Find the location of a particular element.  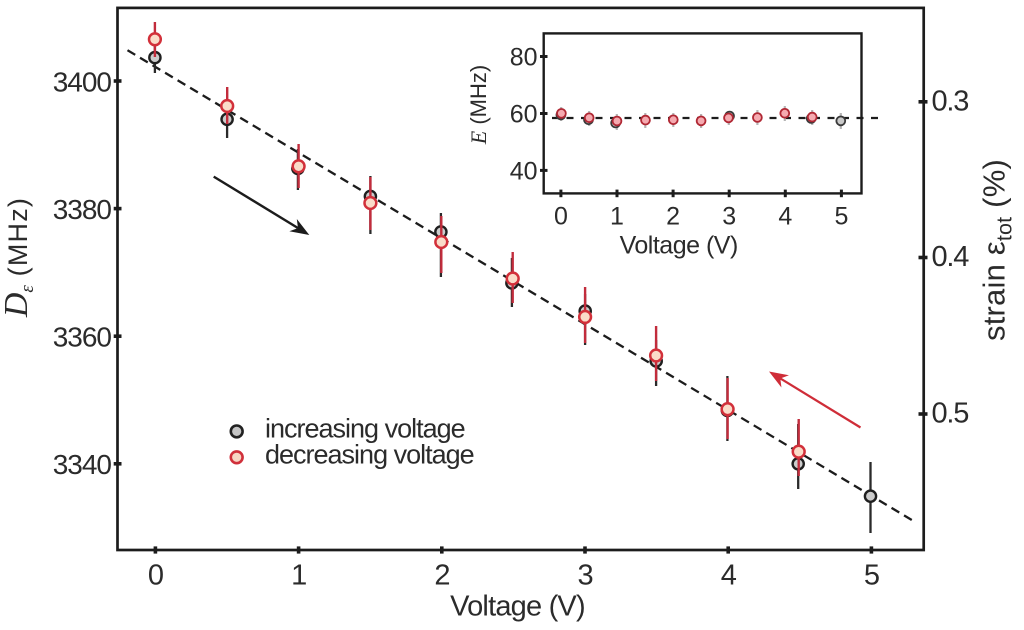

svg-text: 80 is located at coordinates (524, 57).